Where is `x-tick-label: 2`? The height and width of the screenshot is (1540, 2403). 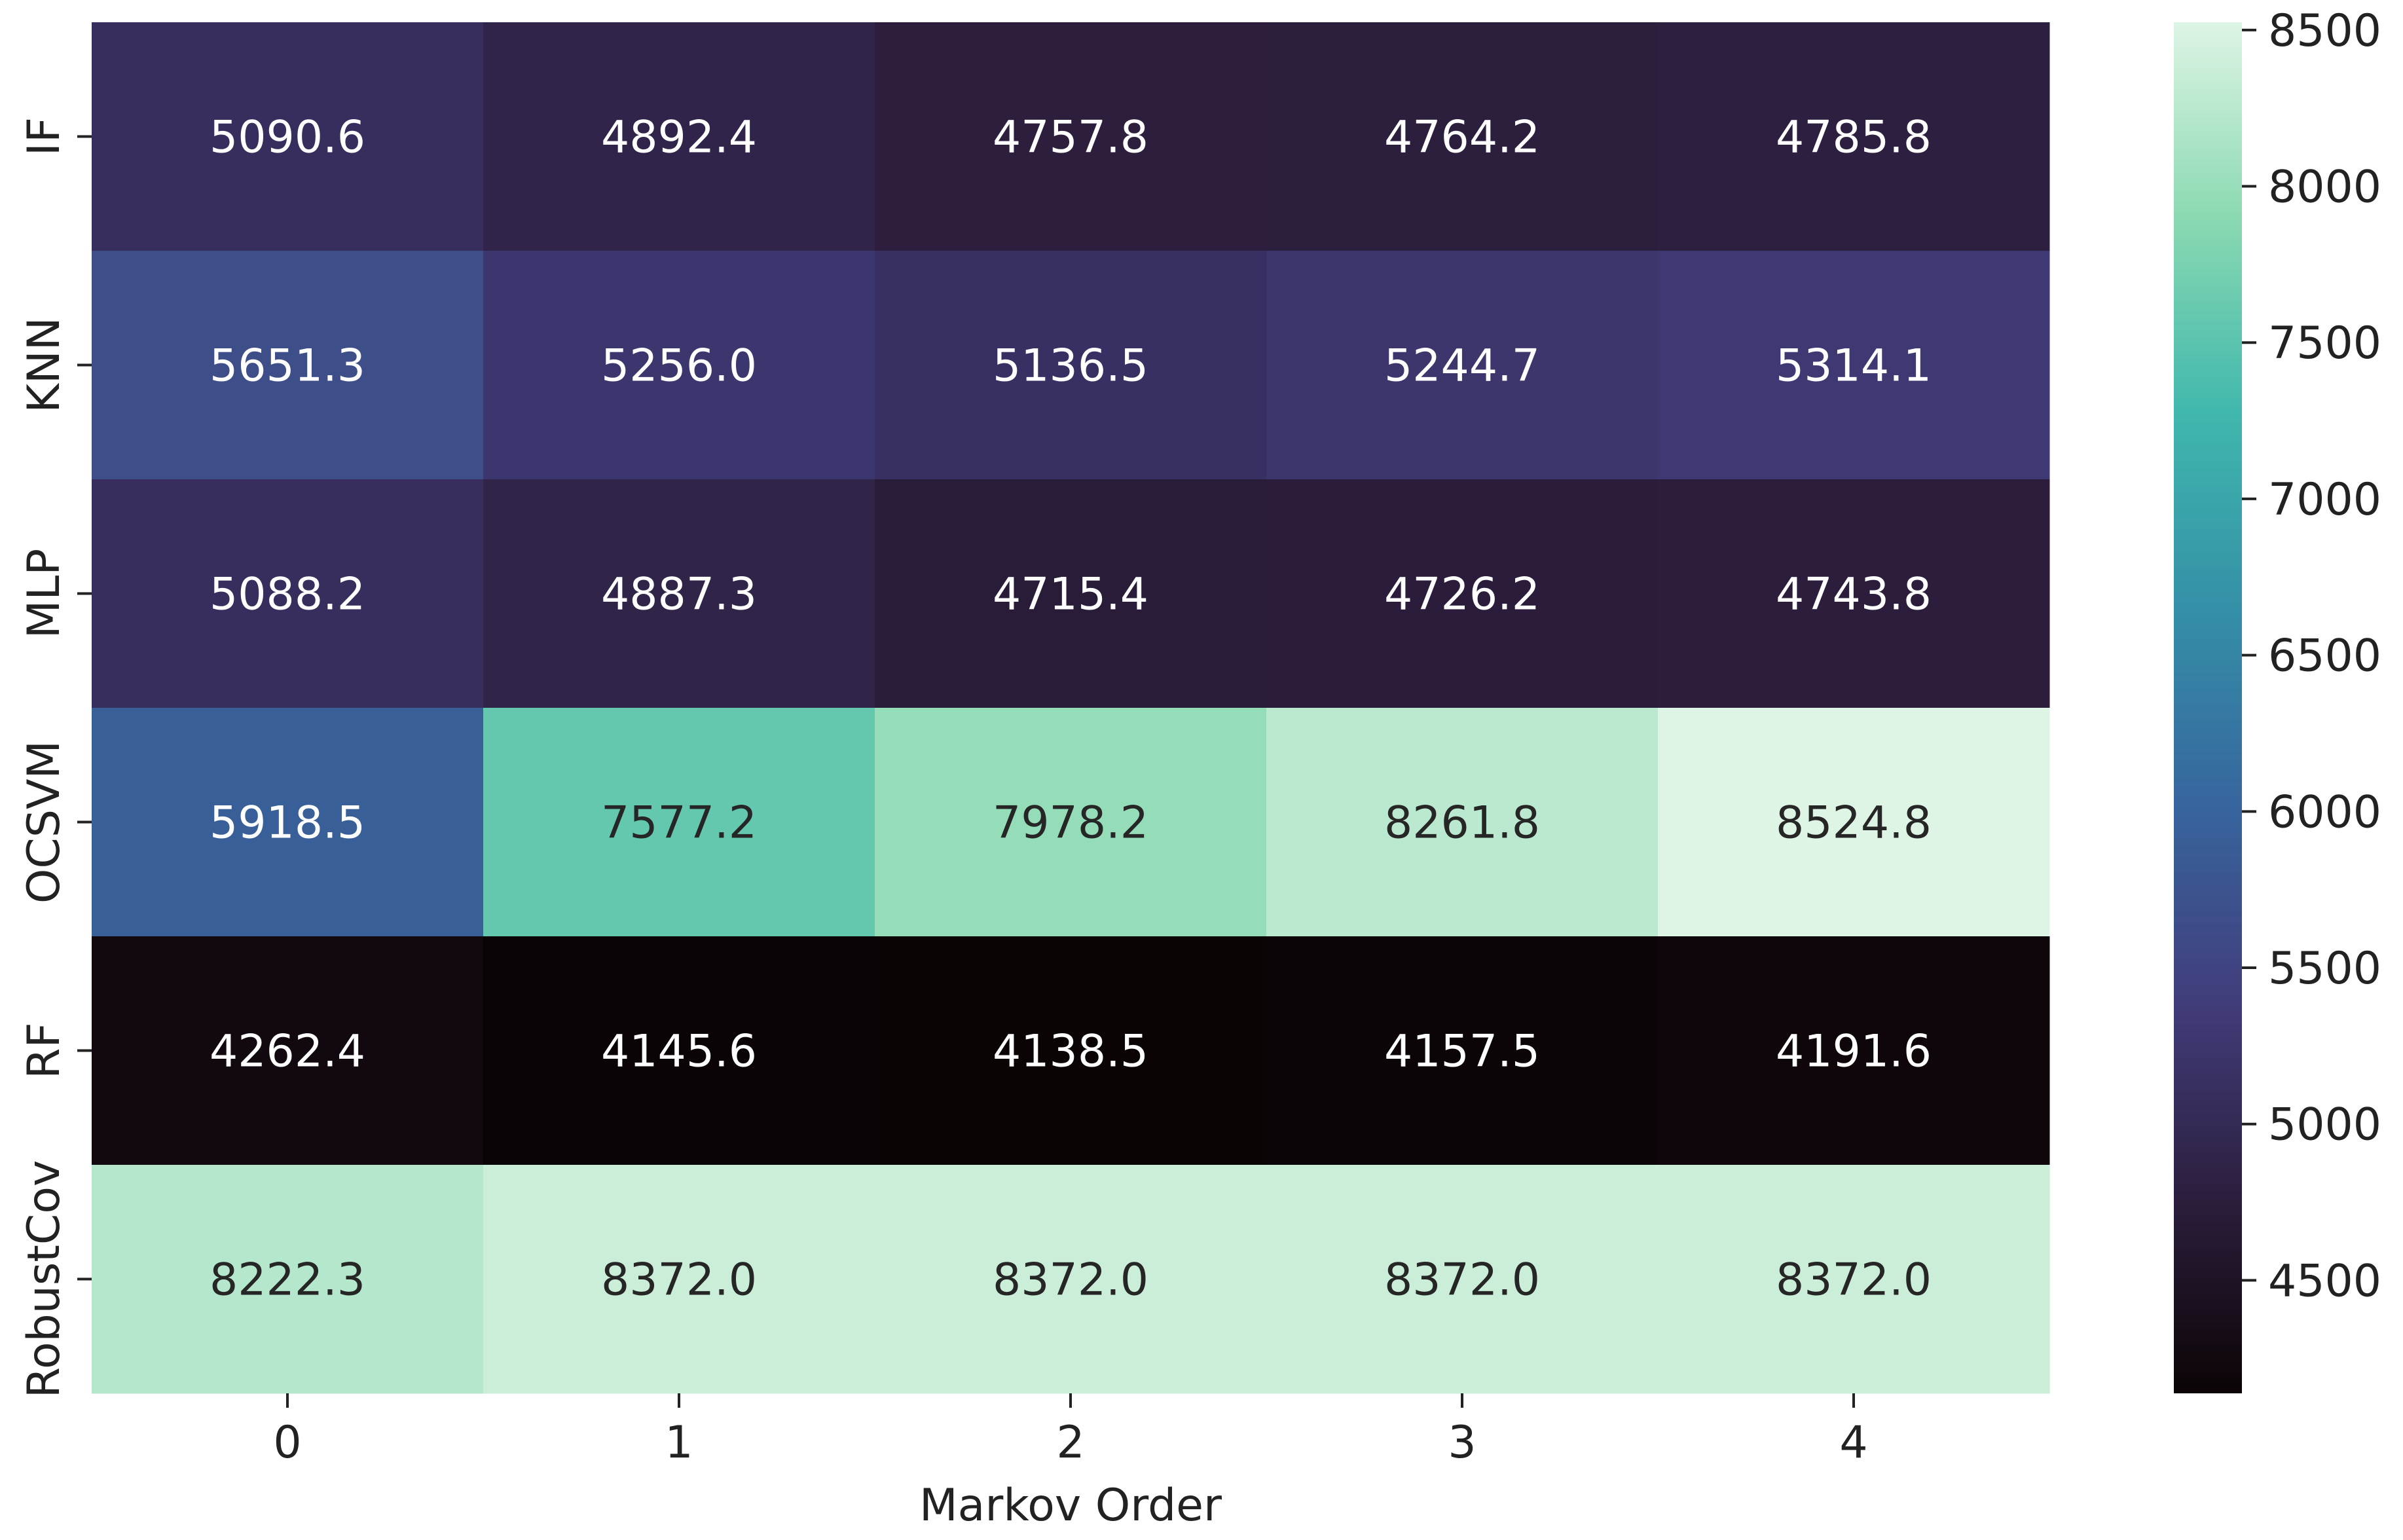 x-tick-label: 2 is located at coordinates (1070, 1443).